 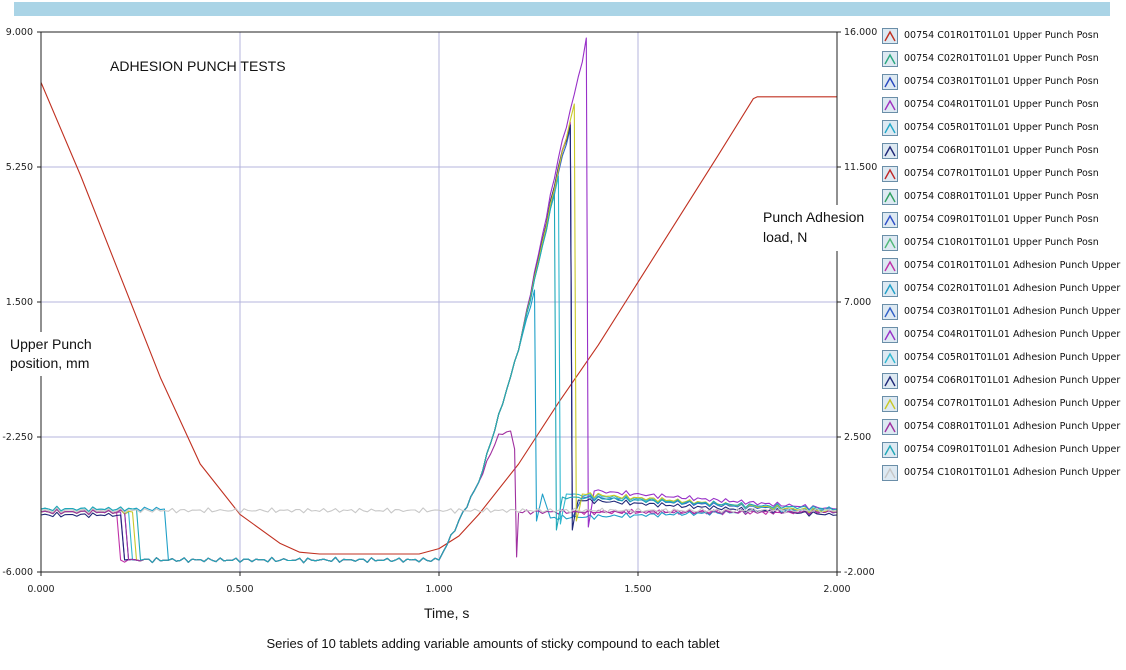 I want to click on y-left-label-line-1: Upper Punch, so click(x=51, y=344).